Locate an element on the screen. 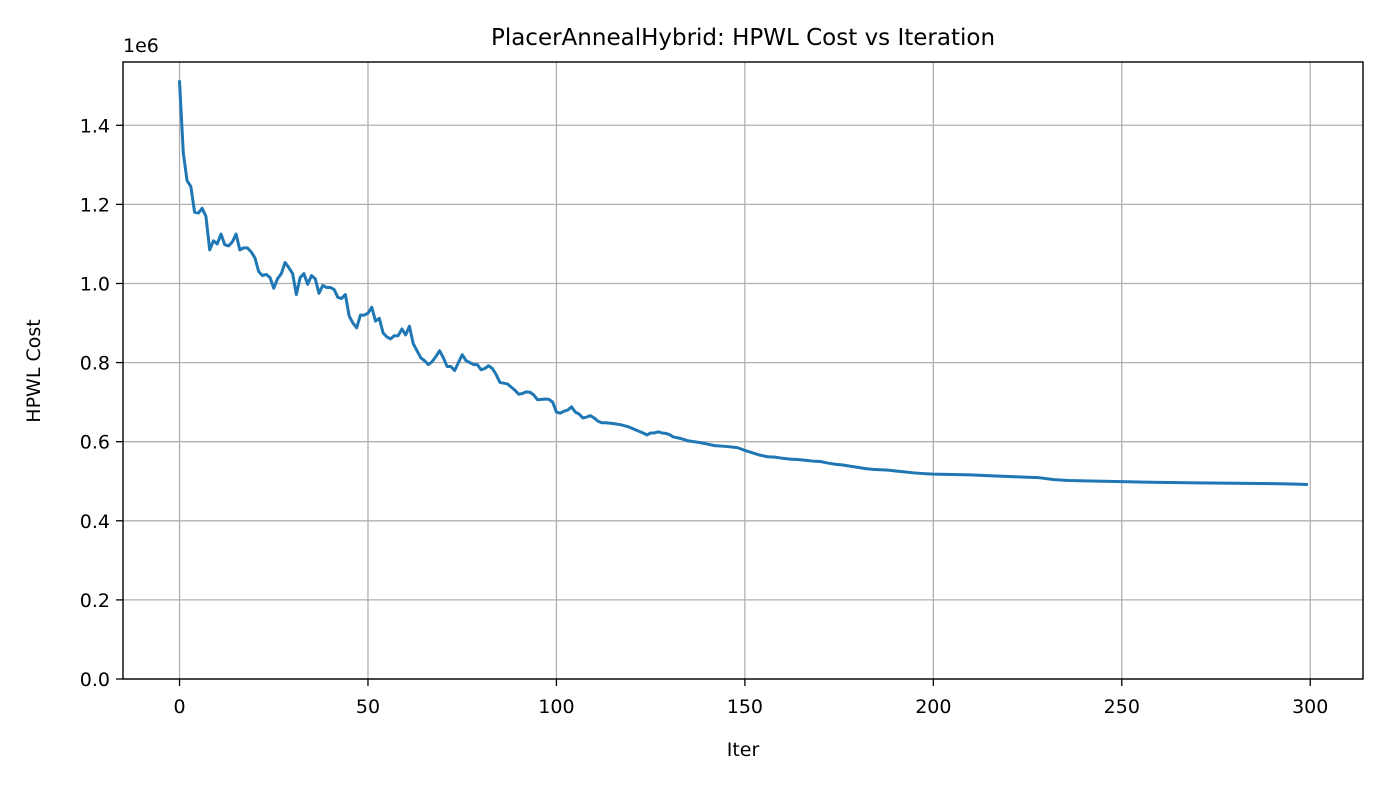 The image size is (1382, 785). x-tick-label: 150 is located at coordinates (745, 707).